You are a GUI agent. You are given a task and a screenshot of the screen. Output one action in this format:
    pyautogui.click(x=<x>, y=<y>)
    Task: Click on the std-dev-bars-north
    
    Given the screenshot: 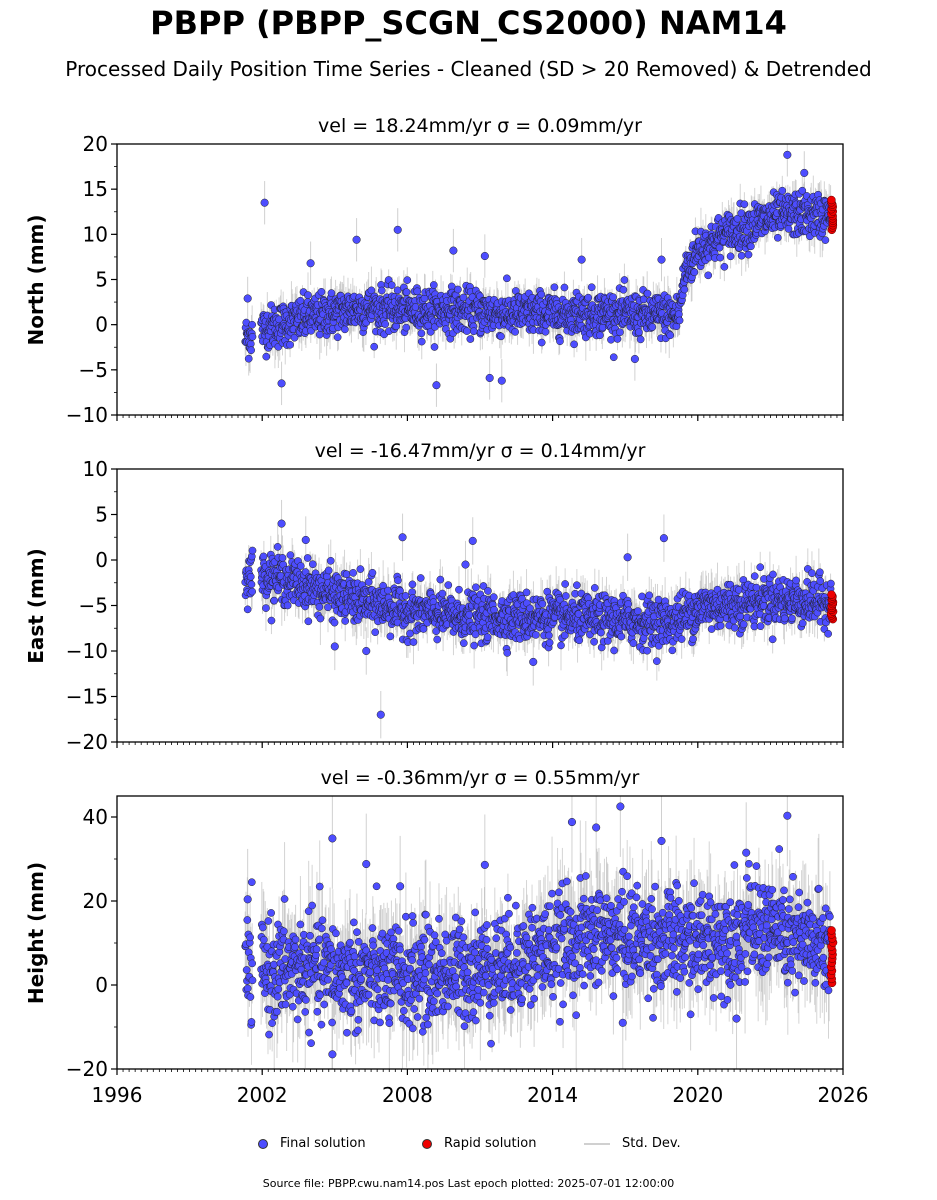 What is the action you would take?
    pyautogui.click(x=538, y=275)
    